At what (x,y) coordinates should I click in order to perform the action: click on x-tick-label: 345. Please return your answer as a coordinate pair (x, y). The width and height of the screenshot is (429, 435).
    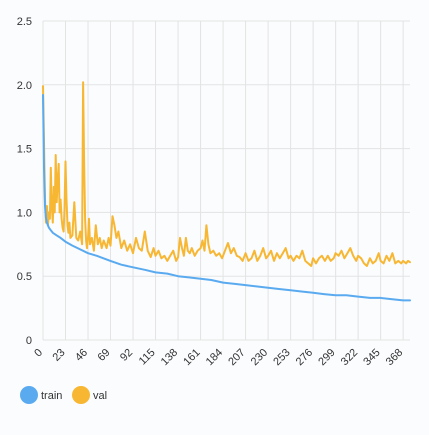
    Looking at the image, I should click on (371, 357).